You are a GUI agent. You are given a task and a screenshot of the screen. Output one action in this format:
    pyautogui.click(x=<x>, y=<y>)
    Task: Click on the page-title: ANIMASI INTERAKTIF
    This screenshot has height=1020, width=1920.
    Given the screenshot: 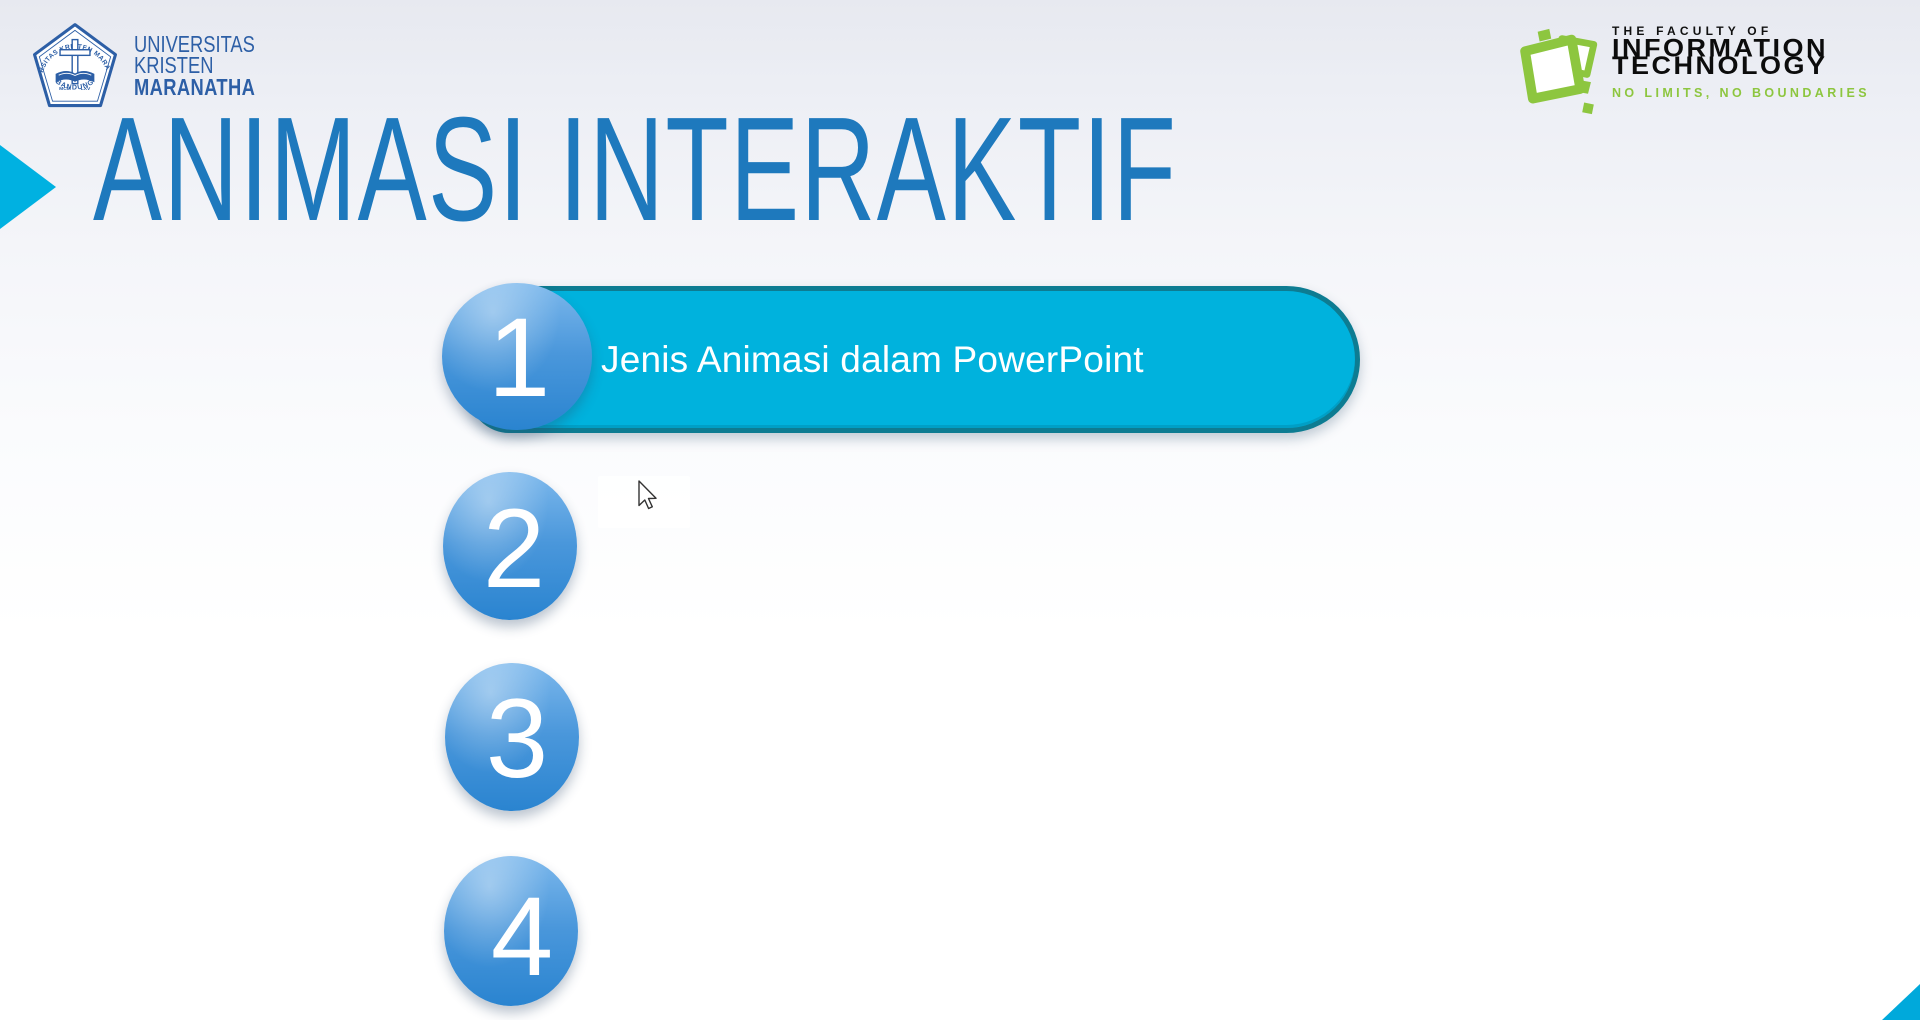 What is the action you would take?
    pyautogui.click(x=635, y=169)
    